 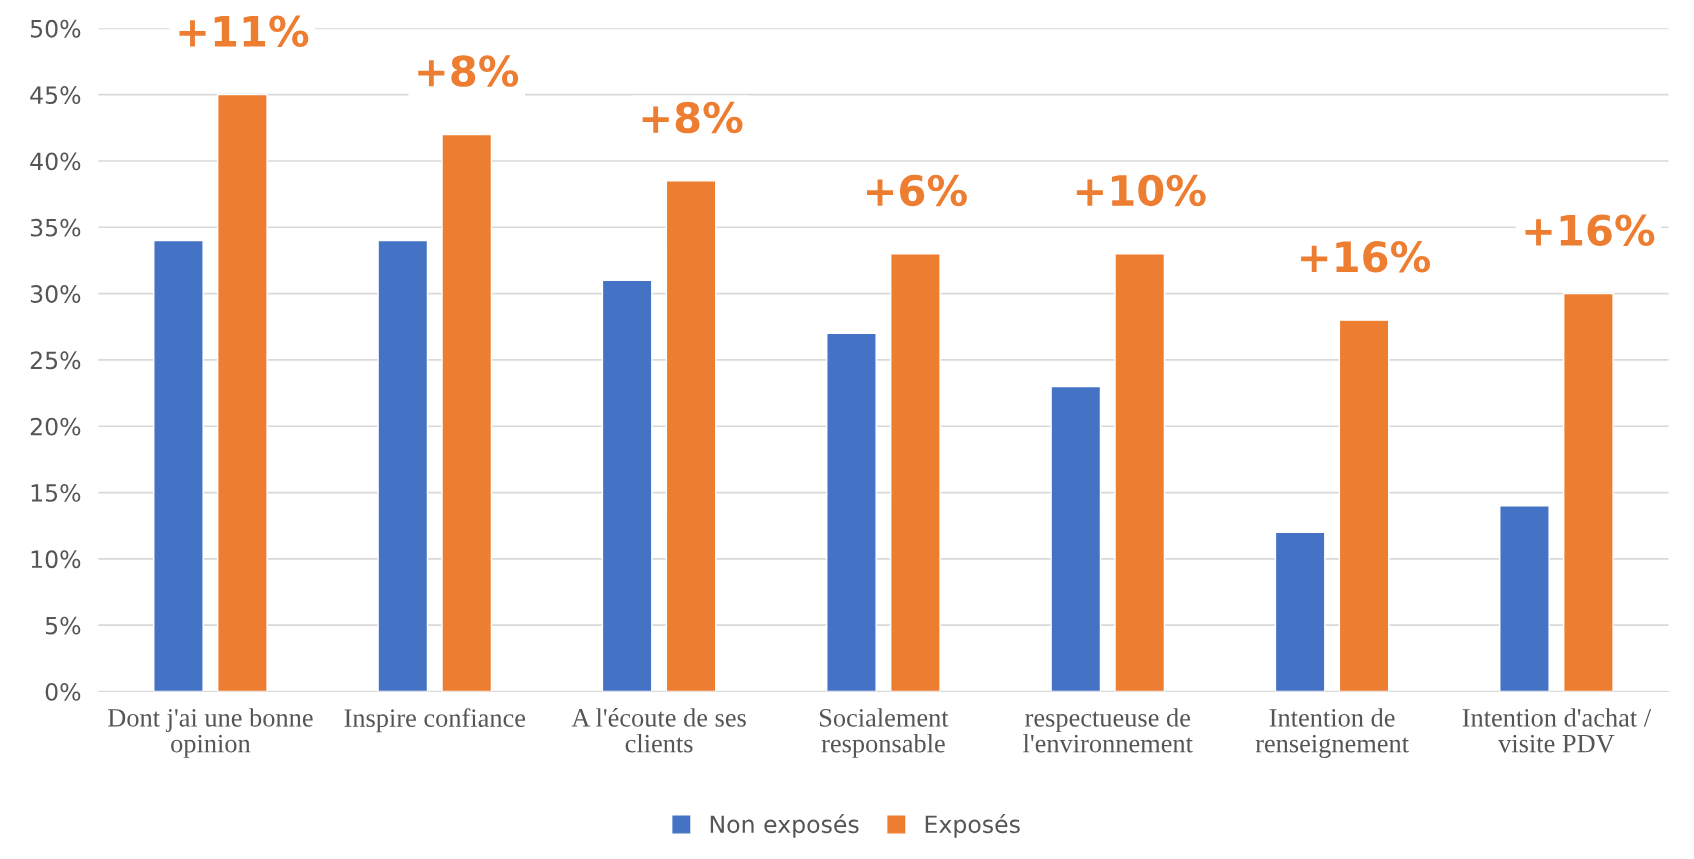 I want to click on y-tick-label: 45%, so click(x=55, y=95).